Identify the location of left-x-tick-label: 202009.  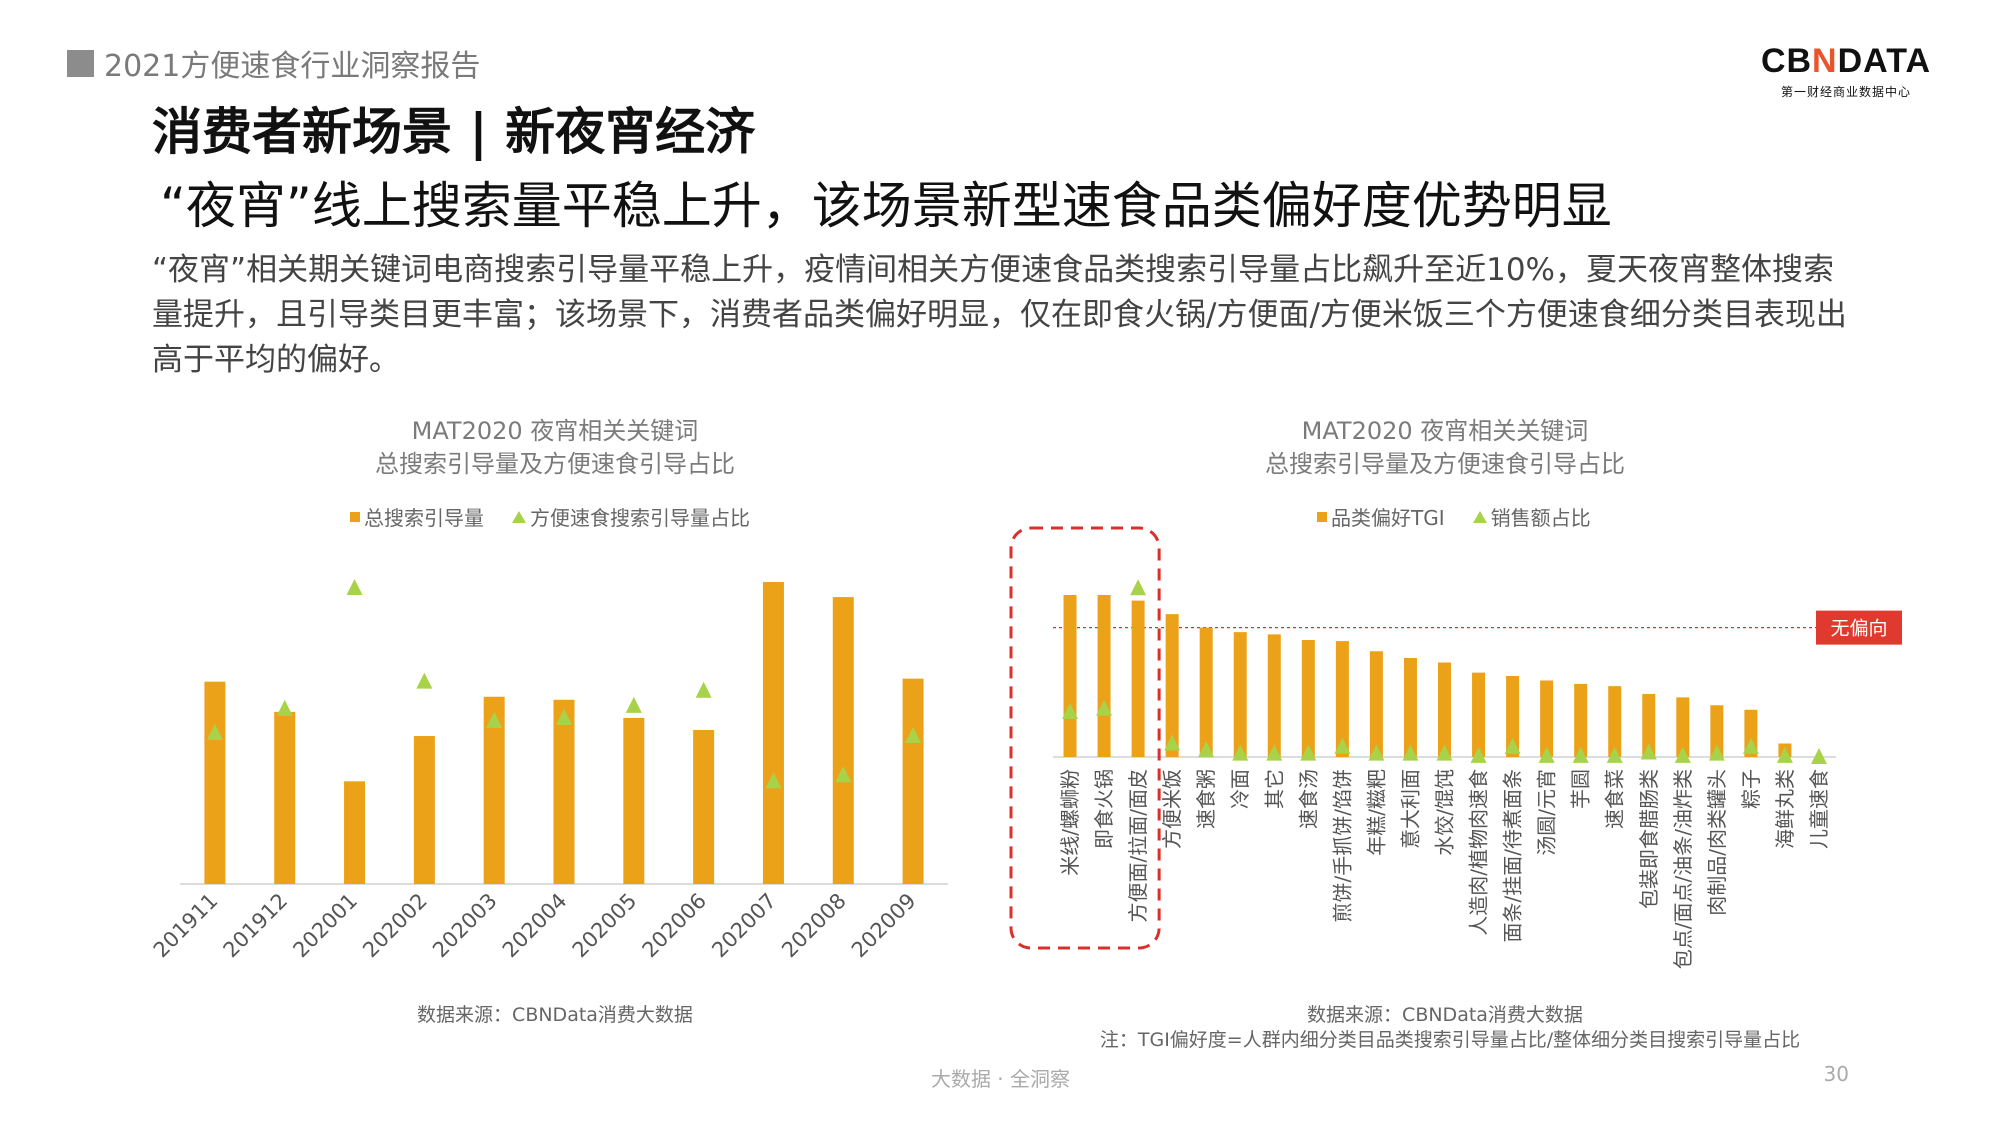
(884, 926).